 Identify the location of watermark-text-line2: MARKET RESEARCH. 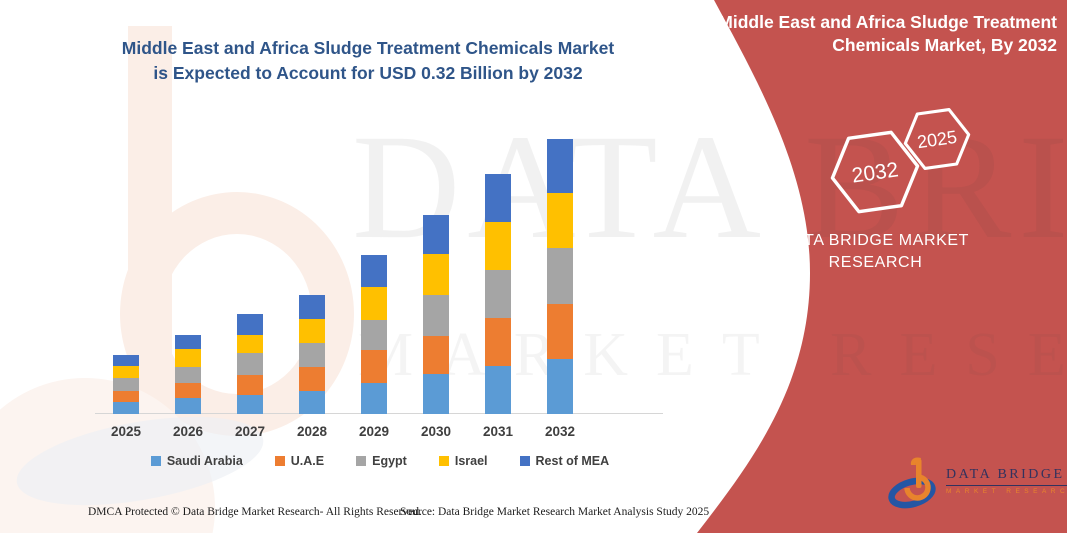
(712, 355).